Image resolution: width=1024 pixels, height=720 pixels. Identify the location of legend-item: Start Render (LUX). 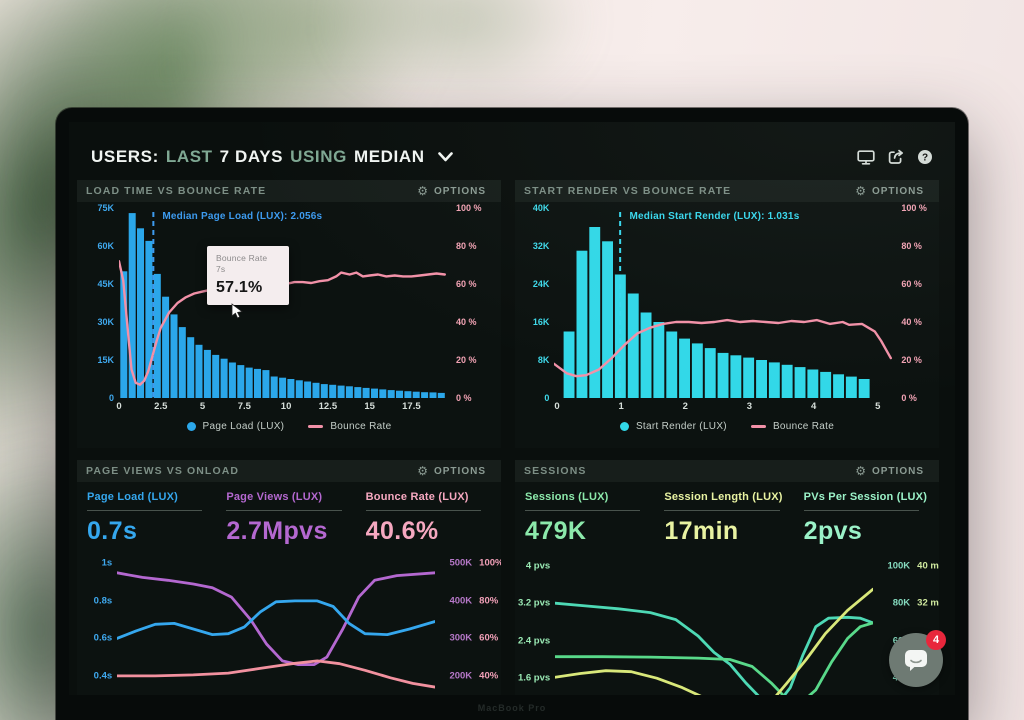
(673, 426).